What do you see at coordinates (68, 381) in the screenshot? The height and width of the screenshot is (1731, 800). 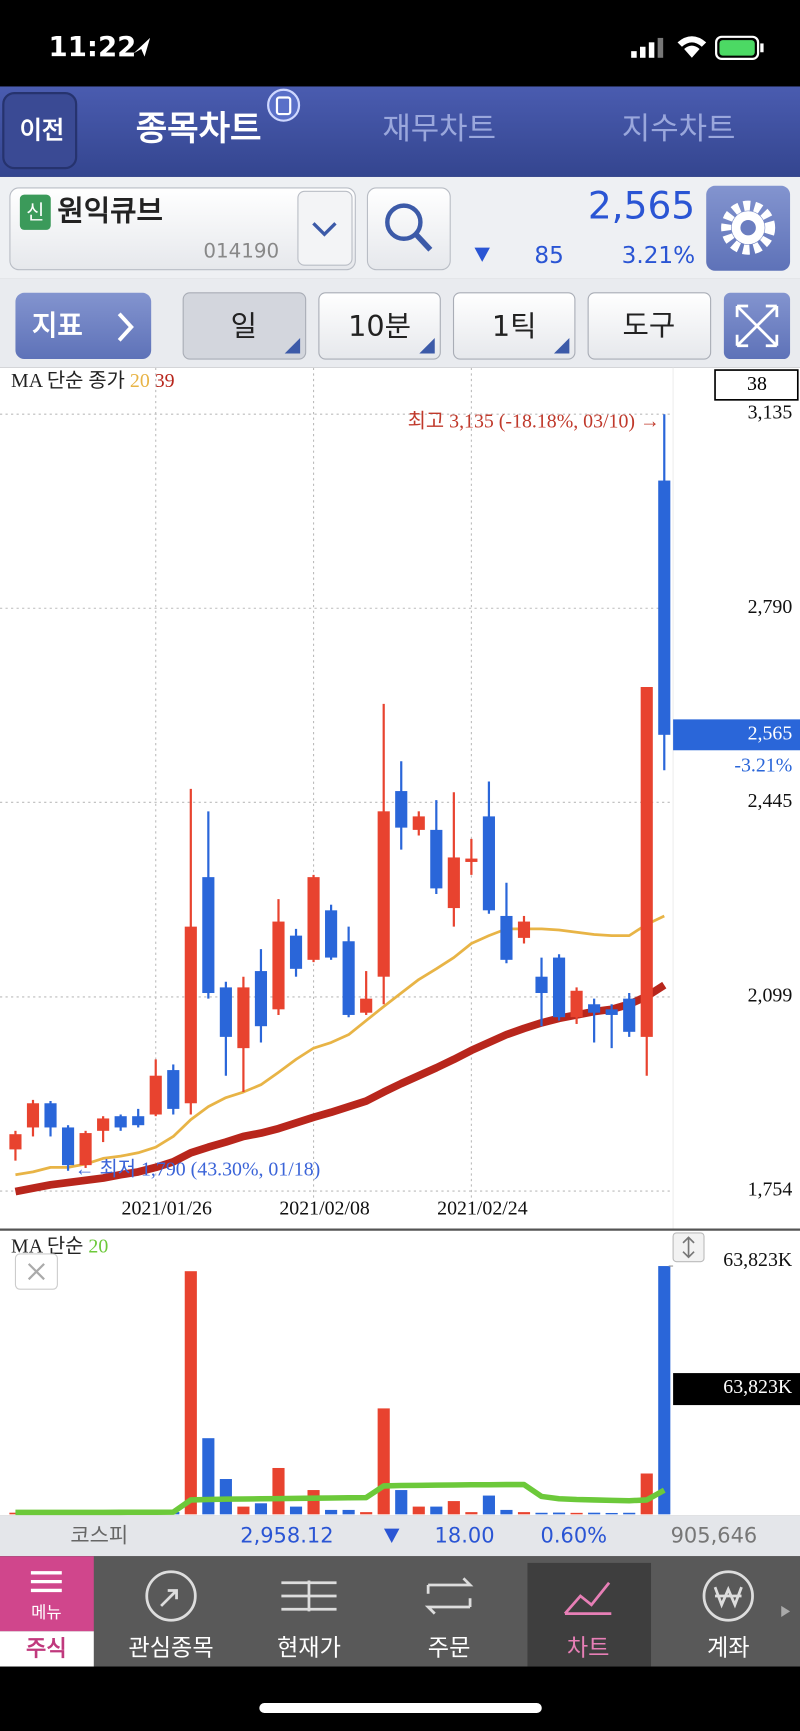 I see `legend-label: MA 단순 종가` at bounding box center [68, 381].